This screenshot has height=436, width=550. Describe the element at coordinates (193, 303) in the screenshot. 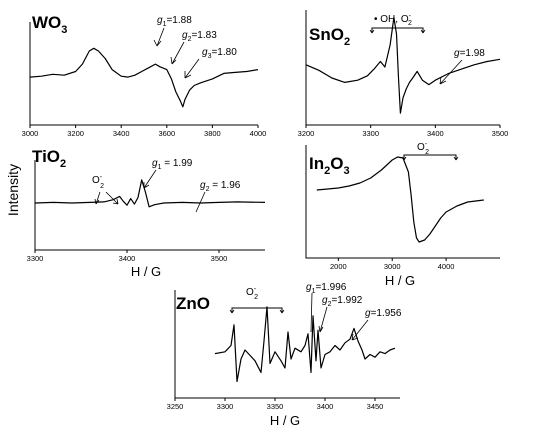

I see `panel-title-zno: ZnO` at that location.